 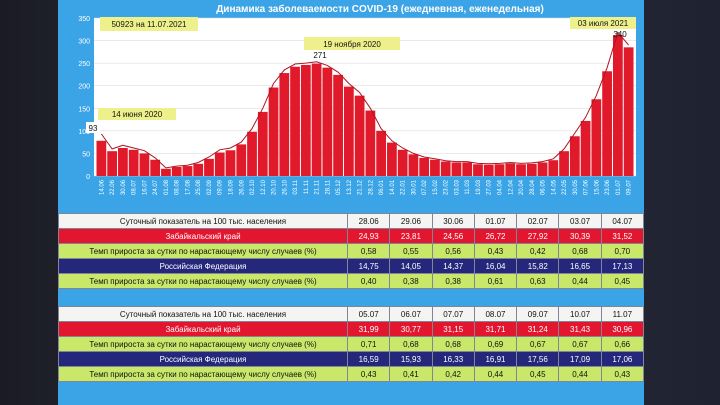 I want to click on value-cell: 30,39, so click(x=580, y=236).